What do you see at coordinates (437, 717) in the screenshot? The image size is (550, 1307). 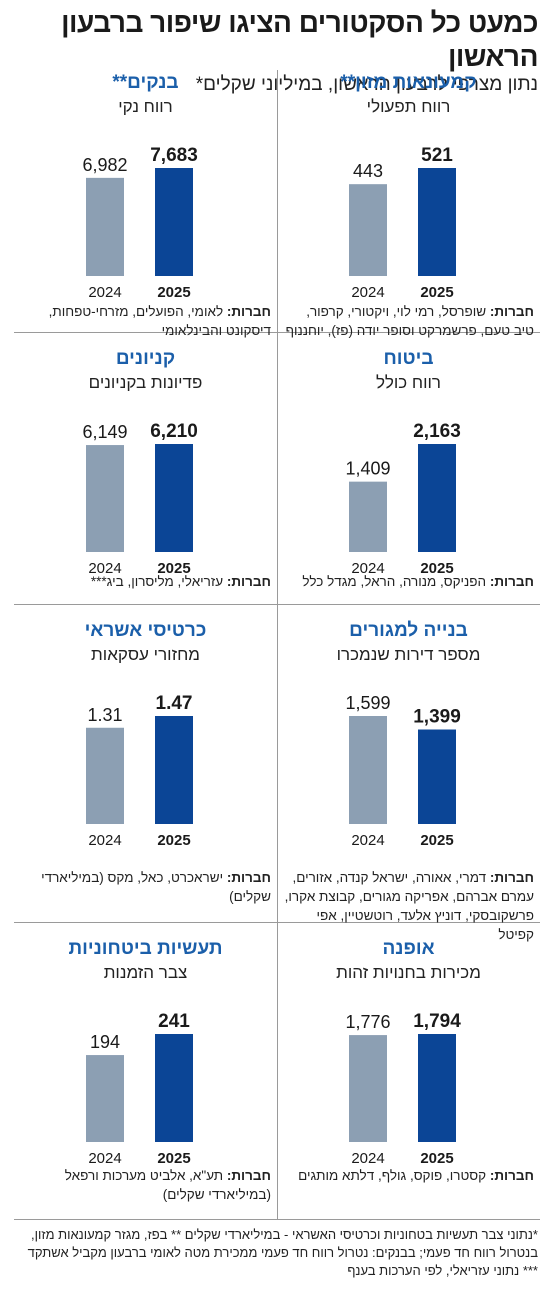 I see `value-label-2025: 1,399` at bounding box center [437, 717].